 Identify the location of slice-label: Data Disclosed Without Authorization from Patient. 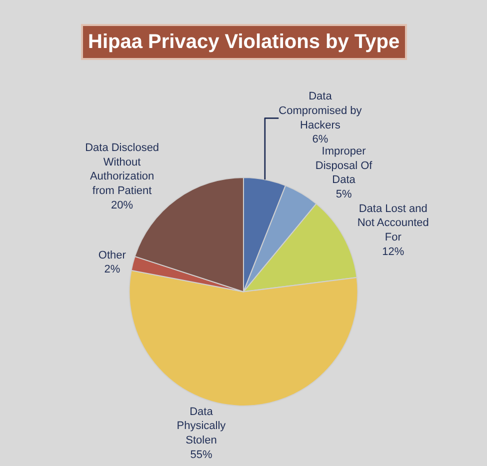
(122, 169).